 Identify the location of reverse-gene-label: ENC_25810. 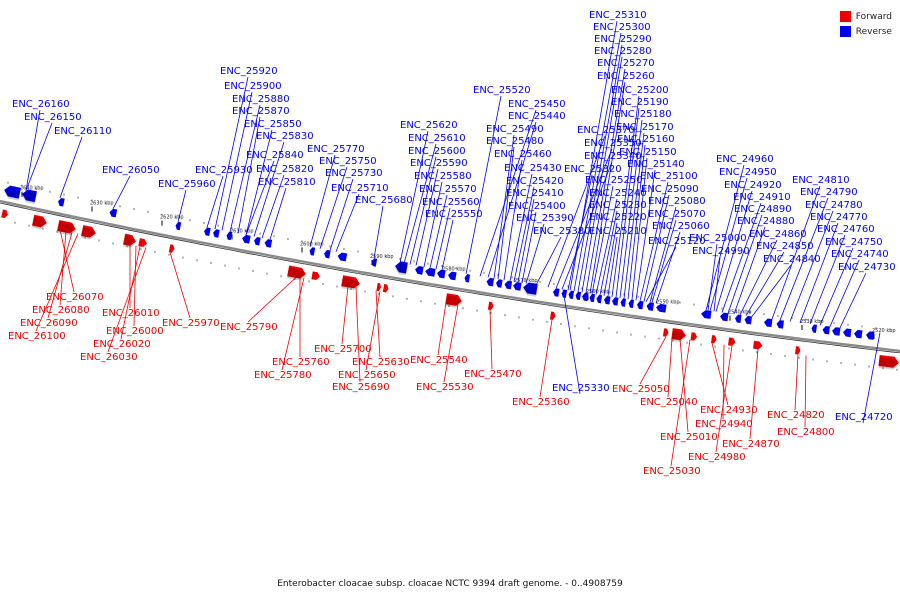
(287, 182).